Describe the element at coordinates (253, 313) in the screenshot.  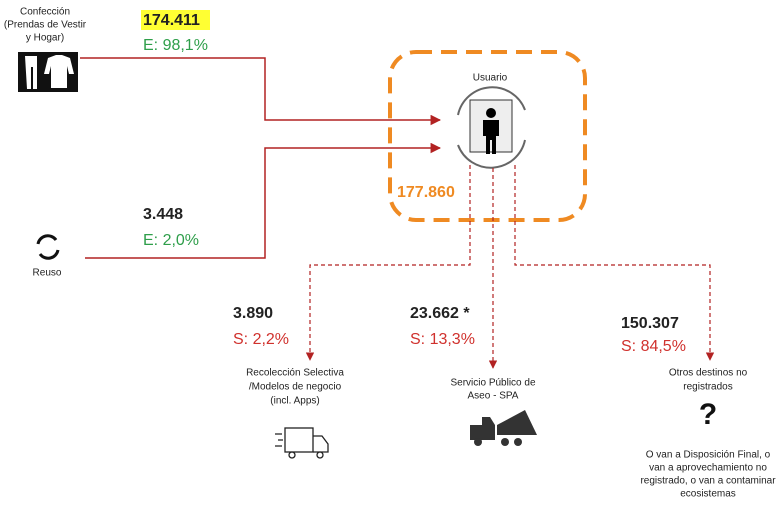
I see `dest-value: 3.890` at that location.